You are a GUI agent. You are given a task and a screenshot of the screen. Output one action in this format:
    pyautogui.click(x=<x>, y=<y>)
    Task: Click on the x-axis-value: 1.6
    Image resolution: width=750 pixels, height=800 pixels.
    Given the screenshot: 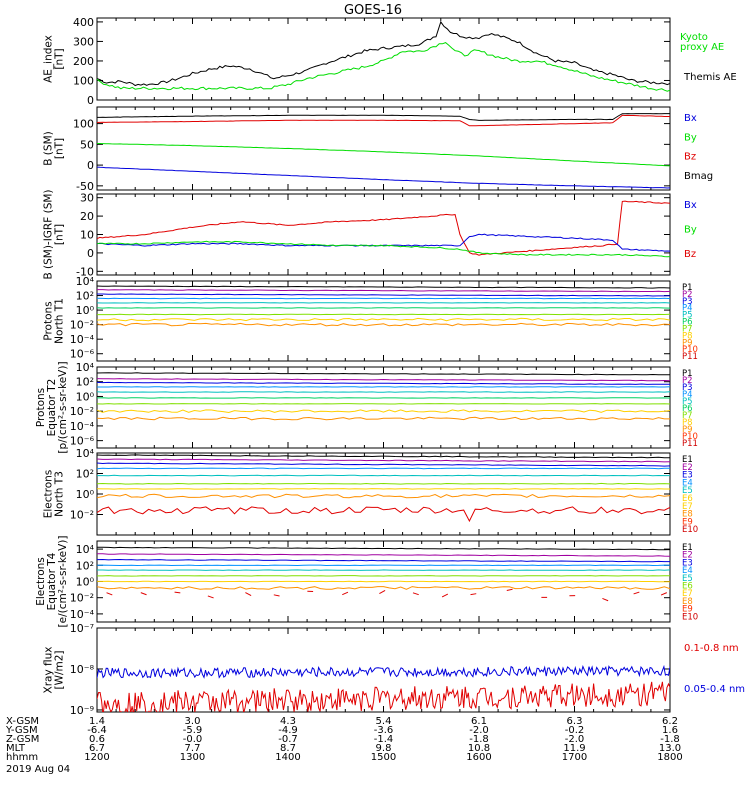 What is the action you would take?
    pyautogui.click(x=670, y=730)
    